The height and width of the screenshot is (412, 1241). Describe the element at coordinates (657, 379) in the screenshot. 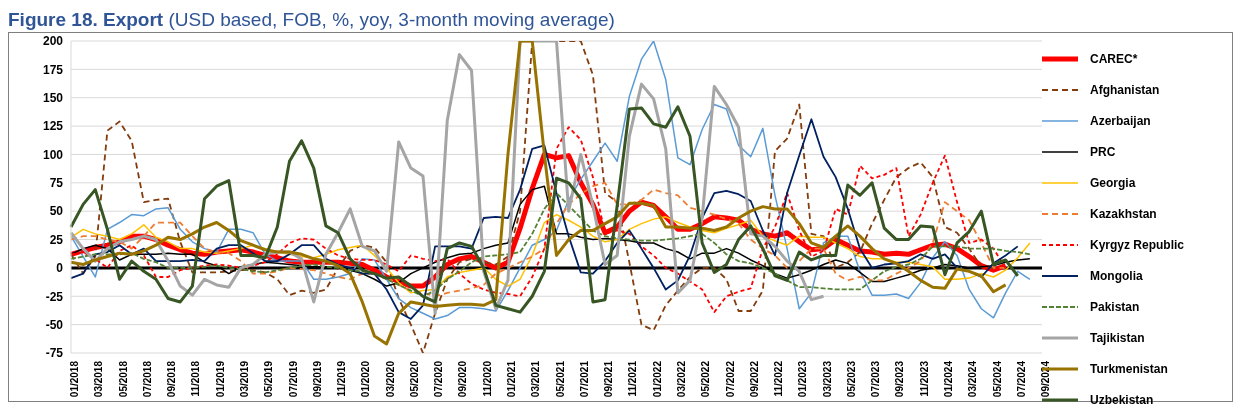

I see `x-tick-label: 01/2022` at that location.